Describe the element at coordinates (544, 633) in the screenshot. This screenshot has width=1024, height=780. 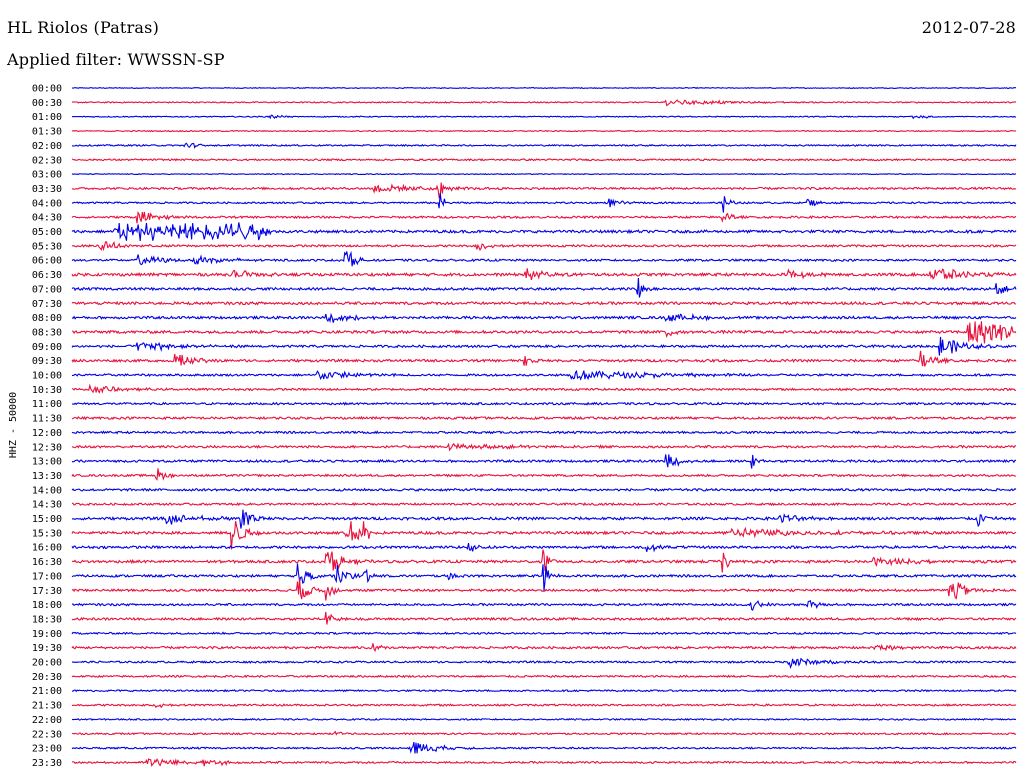
I see `trace-row-1900` at that location.